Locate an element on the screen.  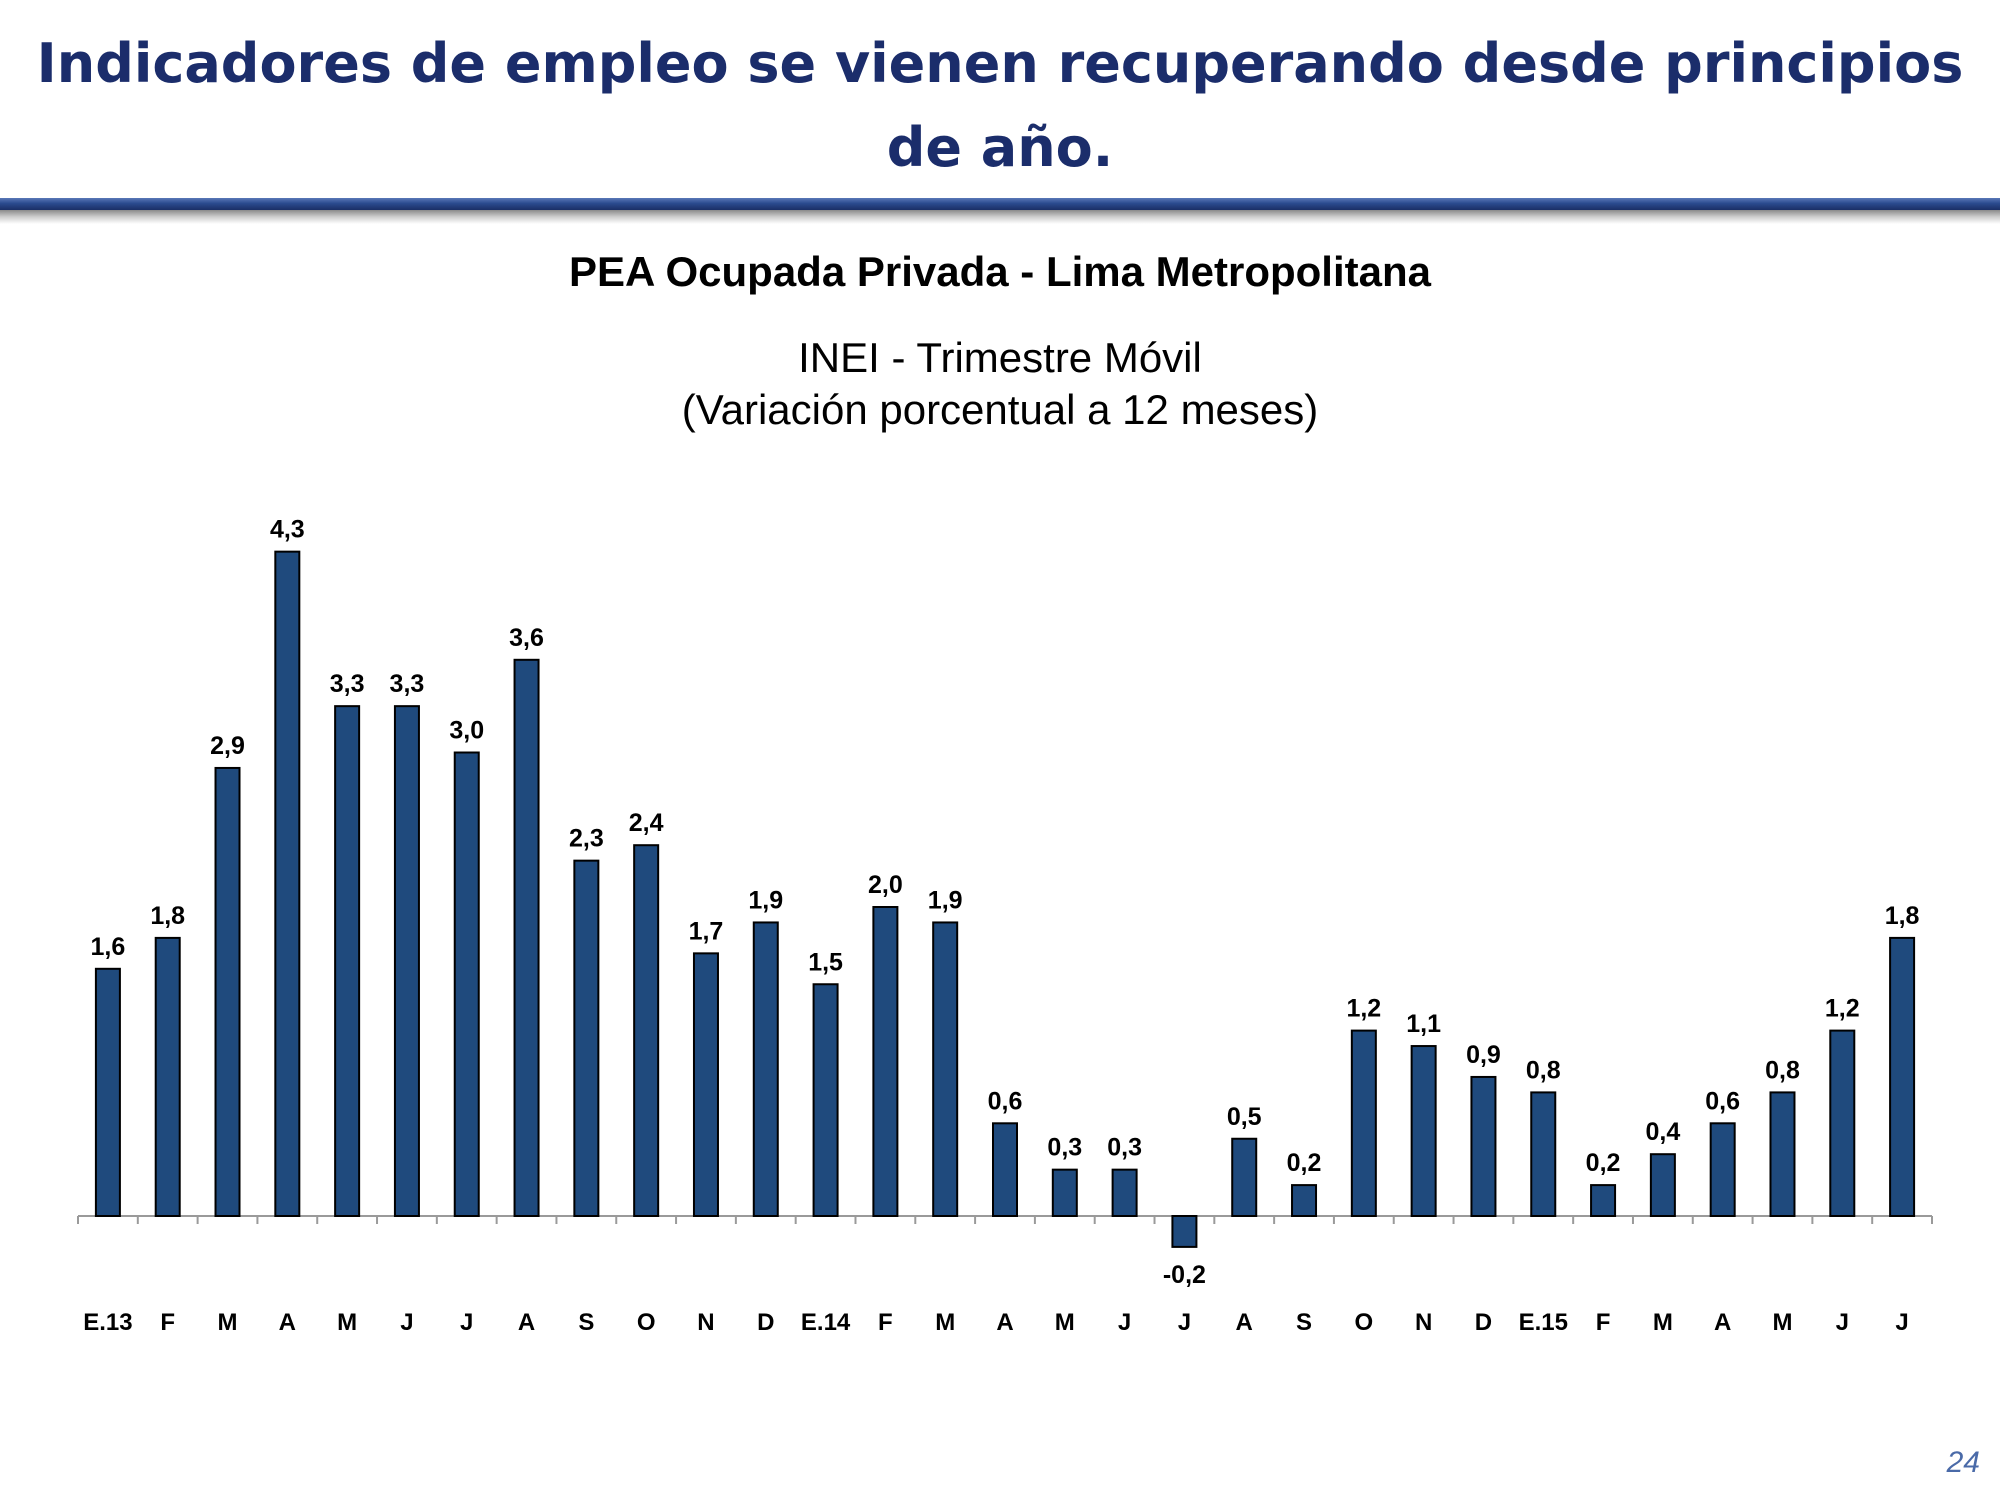
data-label: 4,3 is located at coordinates (287, 530).